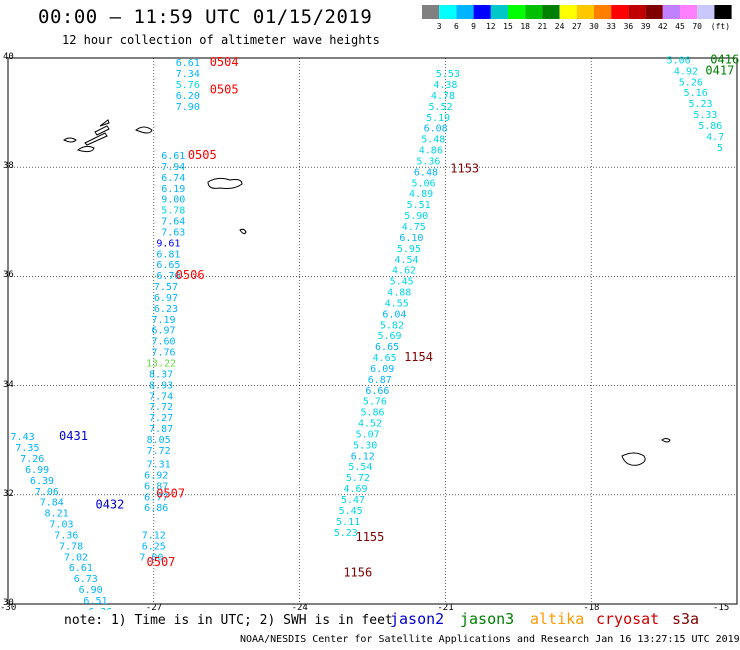 This screenshot has width=740, height=650. Describe the element at coordinates (542, 26) in the screenshot. I see `colorbar-label: 21` at that location.